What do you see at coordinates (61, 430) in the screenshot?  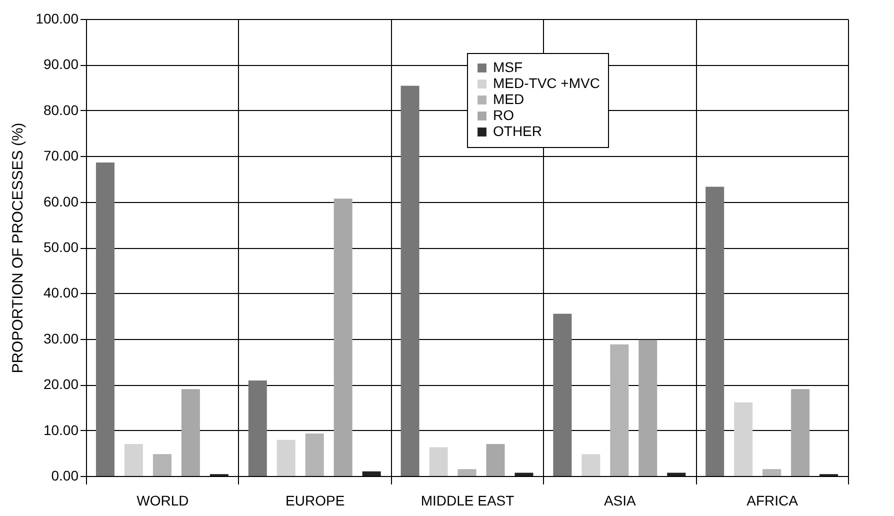 I see `y-tick-label: 10.00` at bounding box center [61, 430].